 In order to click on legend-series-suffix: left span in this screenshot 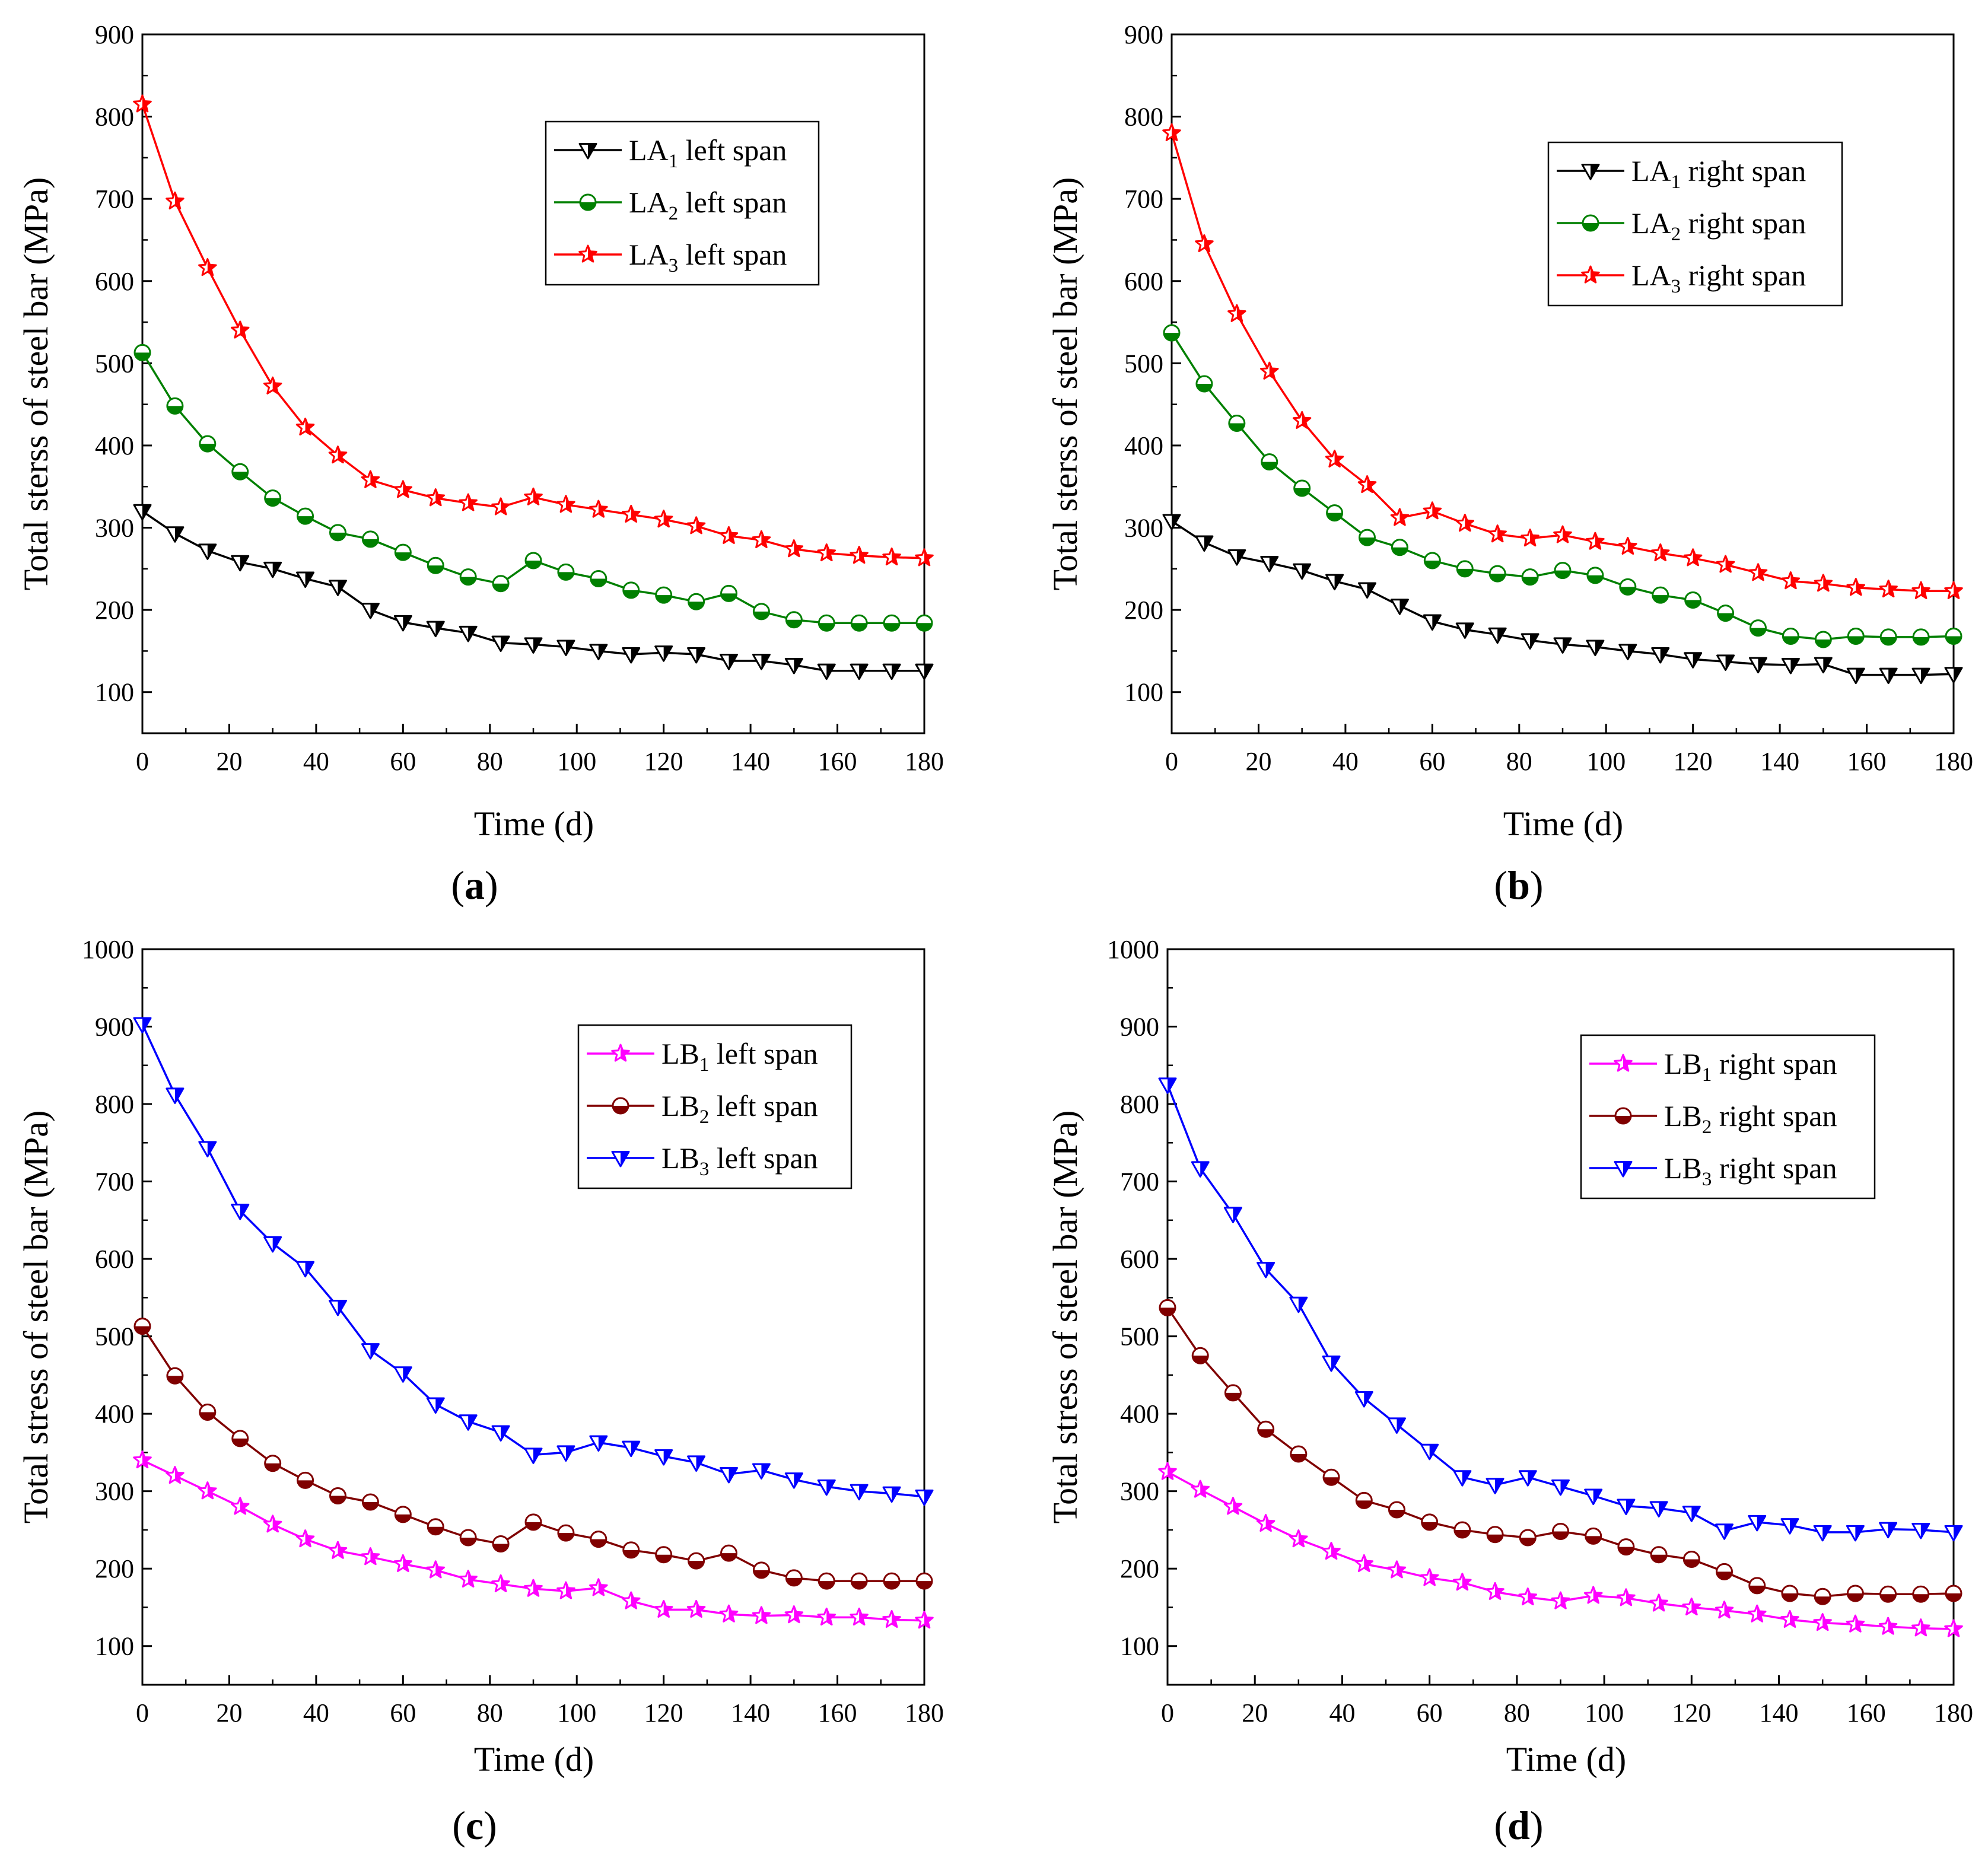, I will do `click(763, 1105)`.